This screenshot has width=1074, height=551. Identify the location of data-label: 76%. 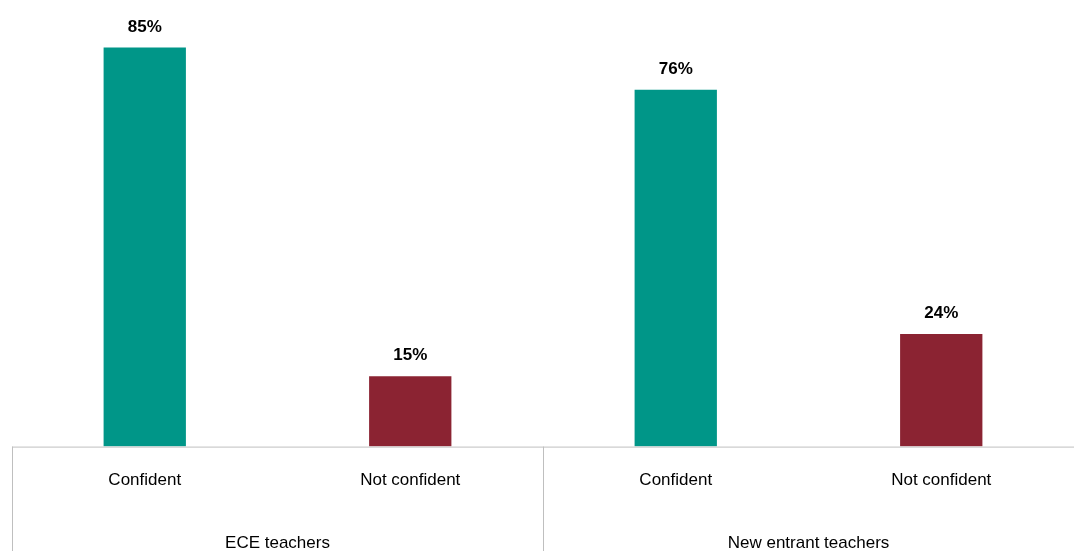
(675, 68).